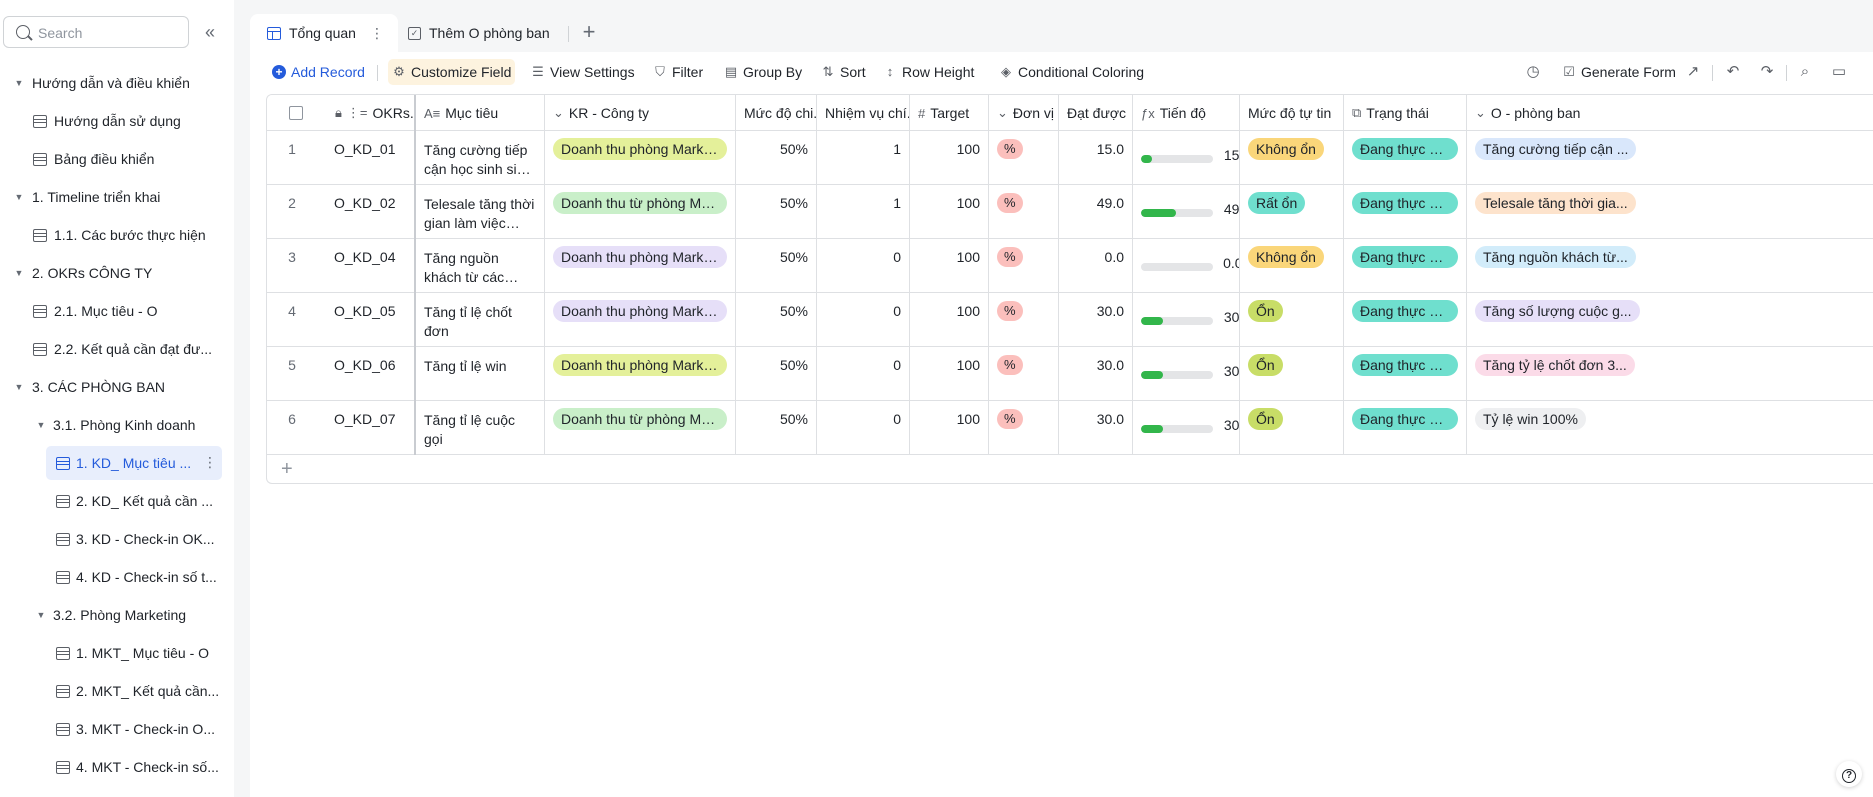 The image size is (1873, 797). I want to click on cell-dat-duoc: 49.0, so click(1096, 212).